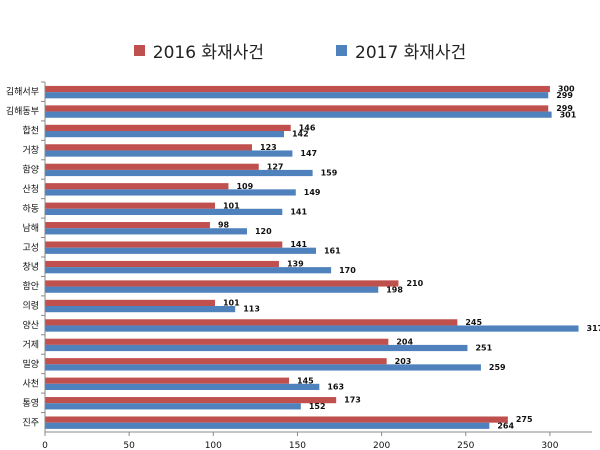 This screenshot has height=450, width=600. What do you see at coordinates (213, 445) in the screenshot?
I see `x-tick-label: 100` at bounding box center [213, 445].